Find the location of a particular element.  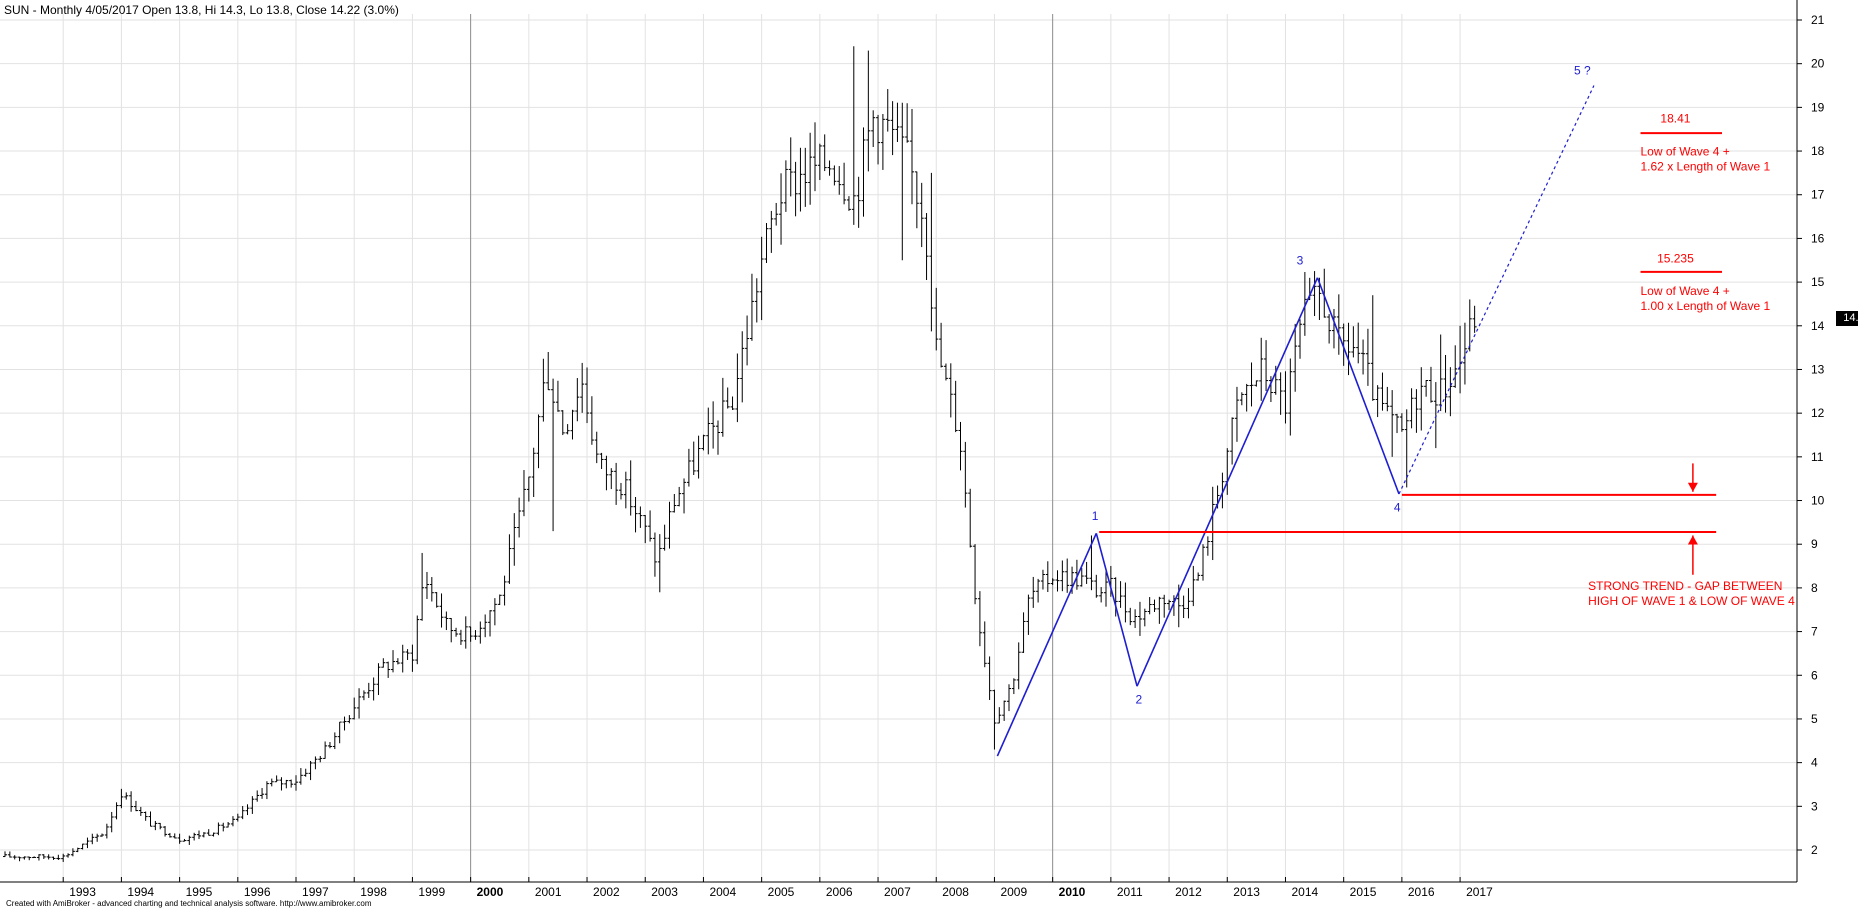

y-tick-label: 10 is located at coordinates (1818, 501).